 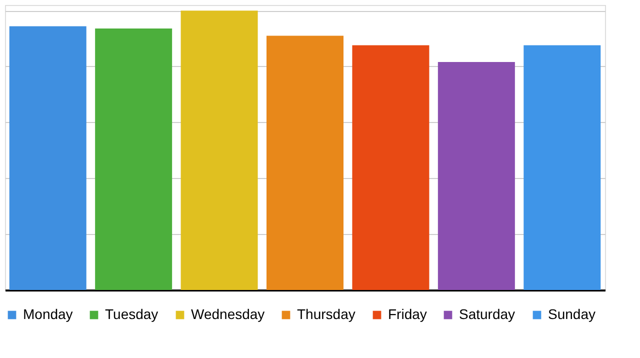 What do you see at coordinates (131, 314) in the screenshot?
I see `legend-label: Tuesday` at bounding box center [131, 314].